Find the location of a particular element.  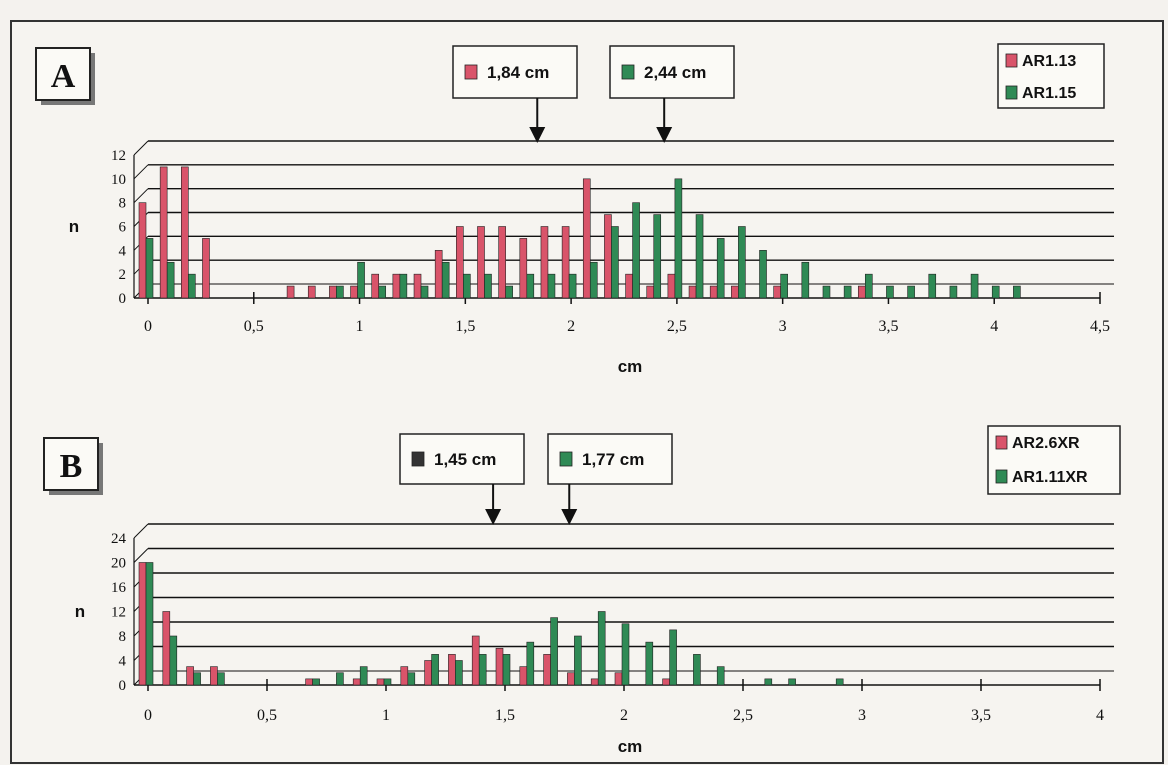

panel-b-x-tick-label: 0,5 is located at coordinates (267, 715).